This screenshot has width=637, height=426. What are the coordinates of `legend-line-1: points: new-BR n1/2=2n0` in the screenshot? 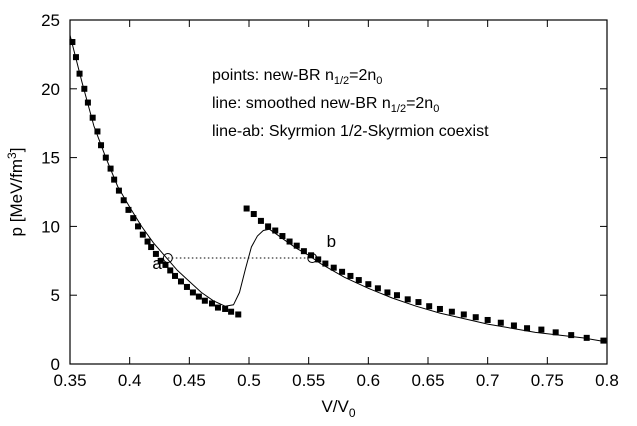 It's located at (297, 77).